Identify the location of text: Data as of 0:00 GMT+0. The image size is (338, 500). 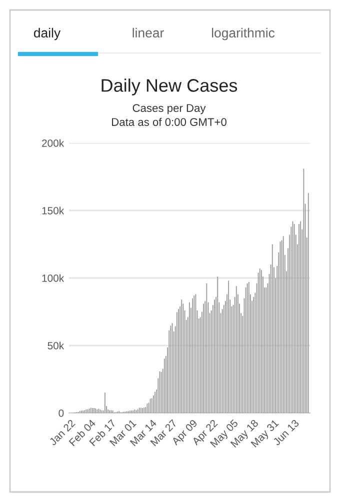
(169, 122).